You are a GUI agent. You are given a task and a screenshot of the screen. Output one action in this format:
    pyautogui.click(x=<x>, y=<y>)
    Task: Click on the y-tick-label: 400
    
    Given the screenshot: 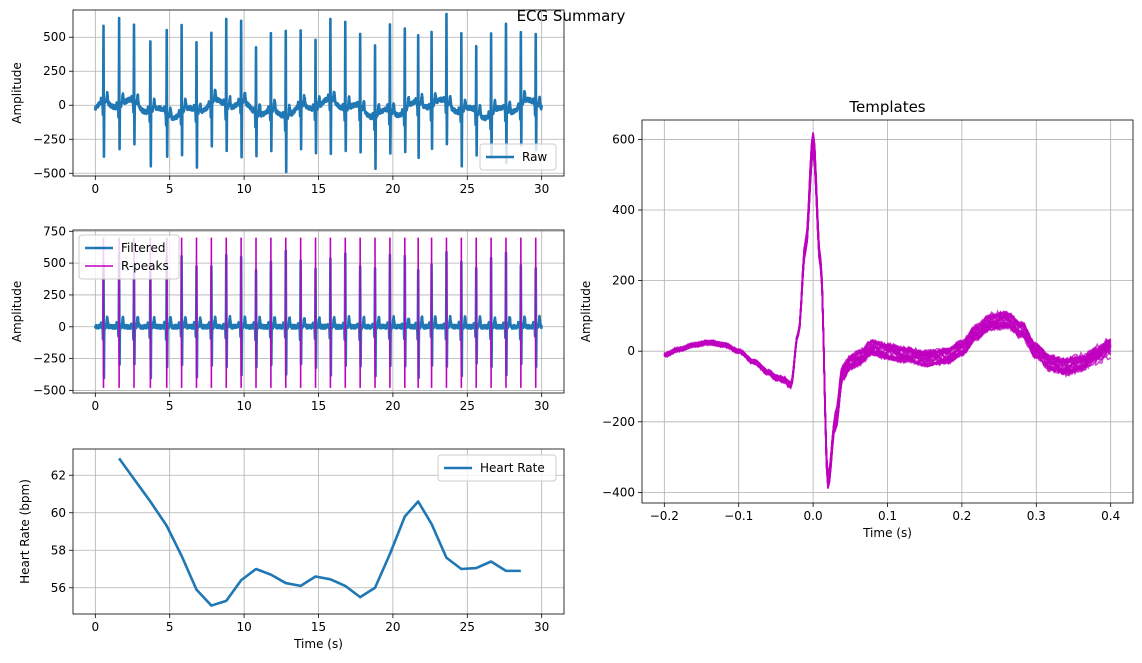 What is the action you would take?
    pyautogui.click(x=623, y=210)
    